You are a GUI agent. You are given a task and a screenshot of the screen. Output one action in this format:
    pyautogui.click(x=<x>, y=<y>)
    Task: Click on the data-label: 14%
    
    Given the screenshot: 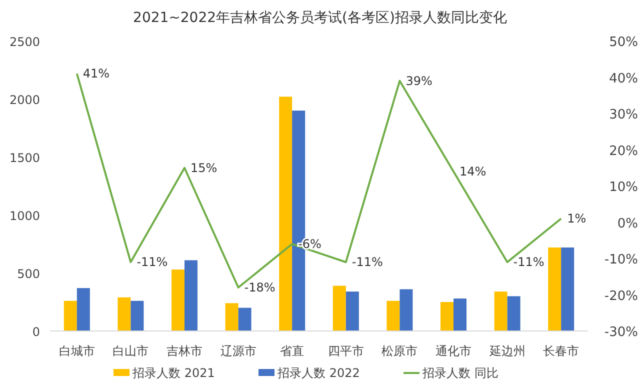 What is the action you would take?
    pyautogui.click(x=473, y=171)
    